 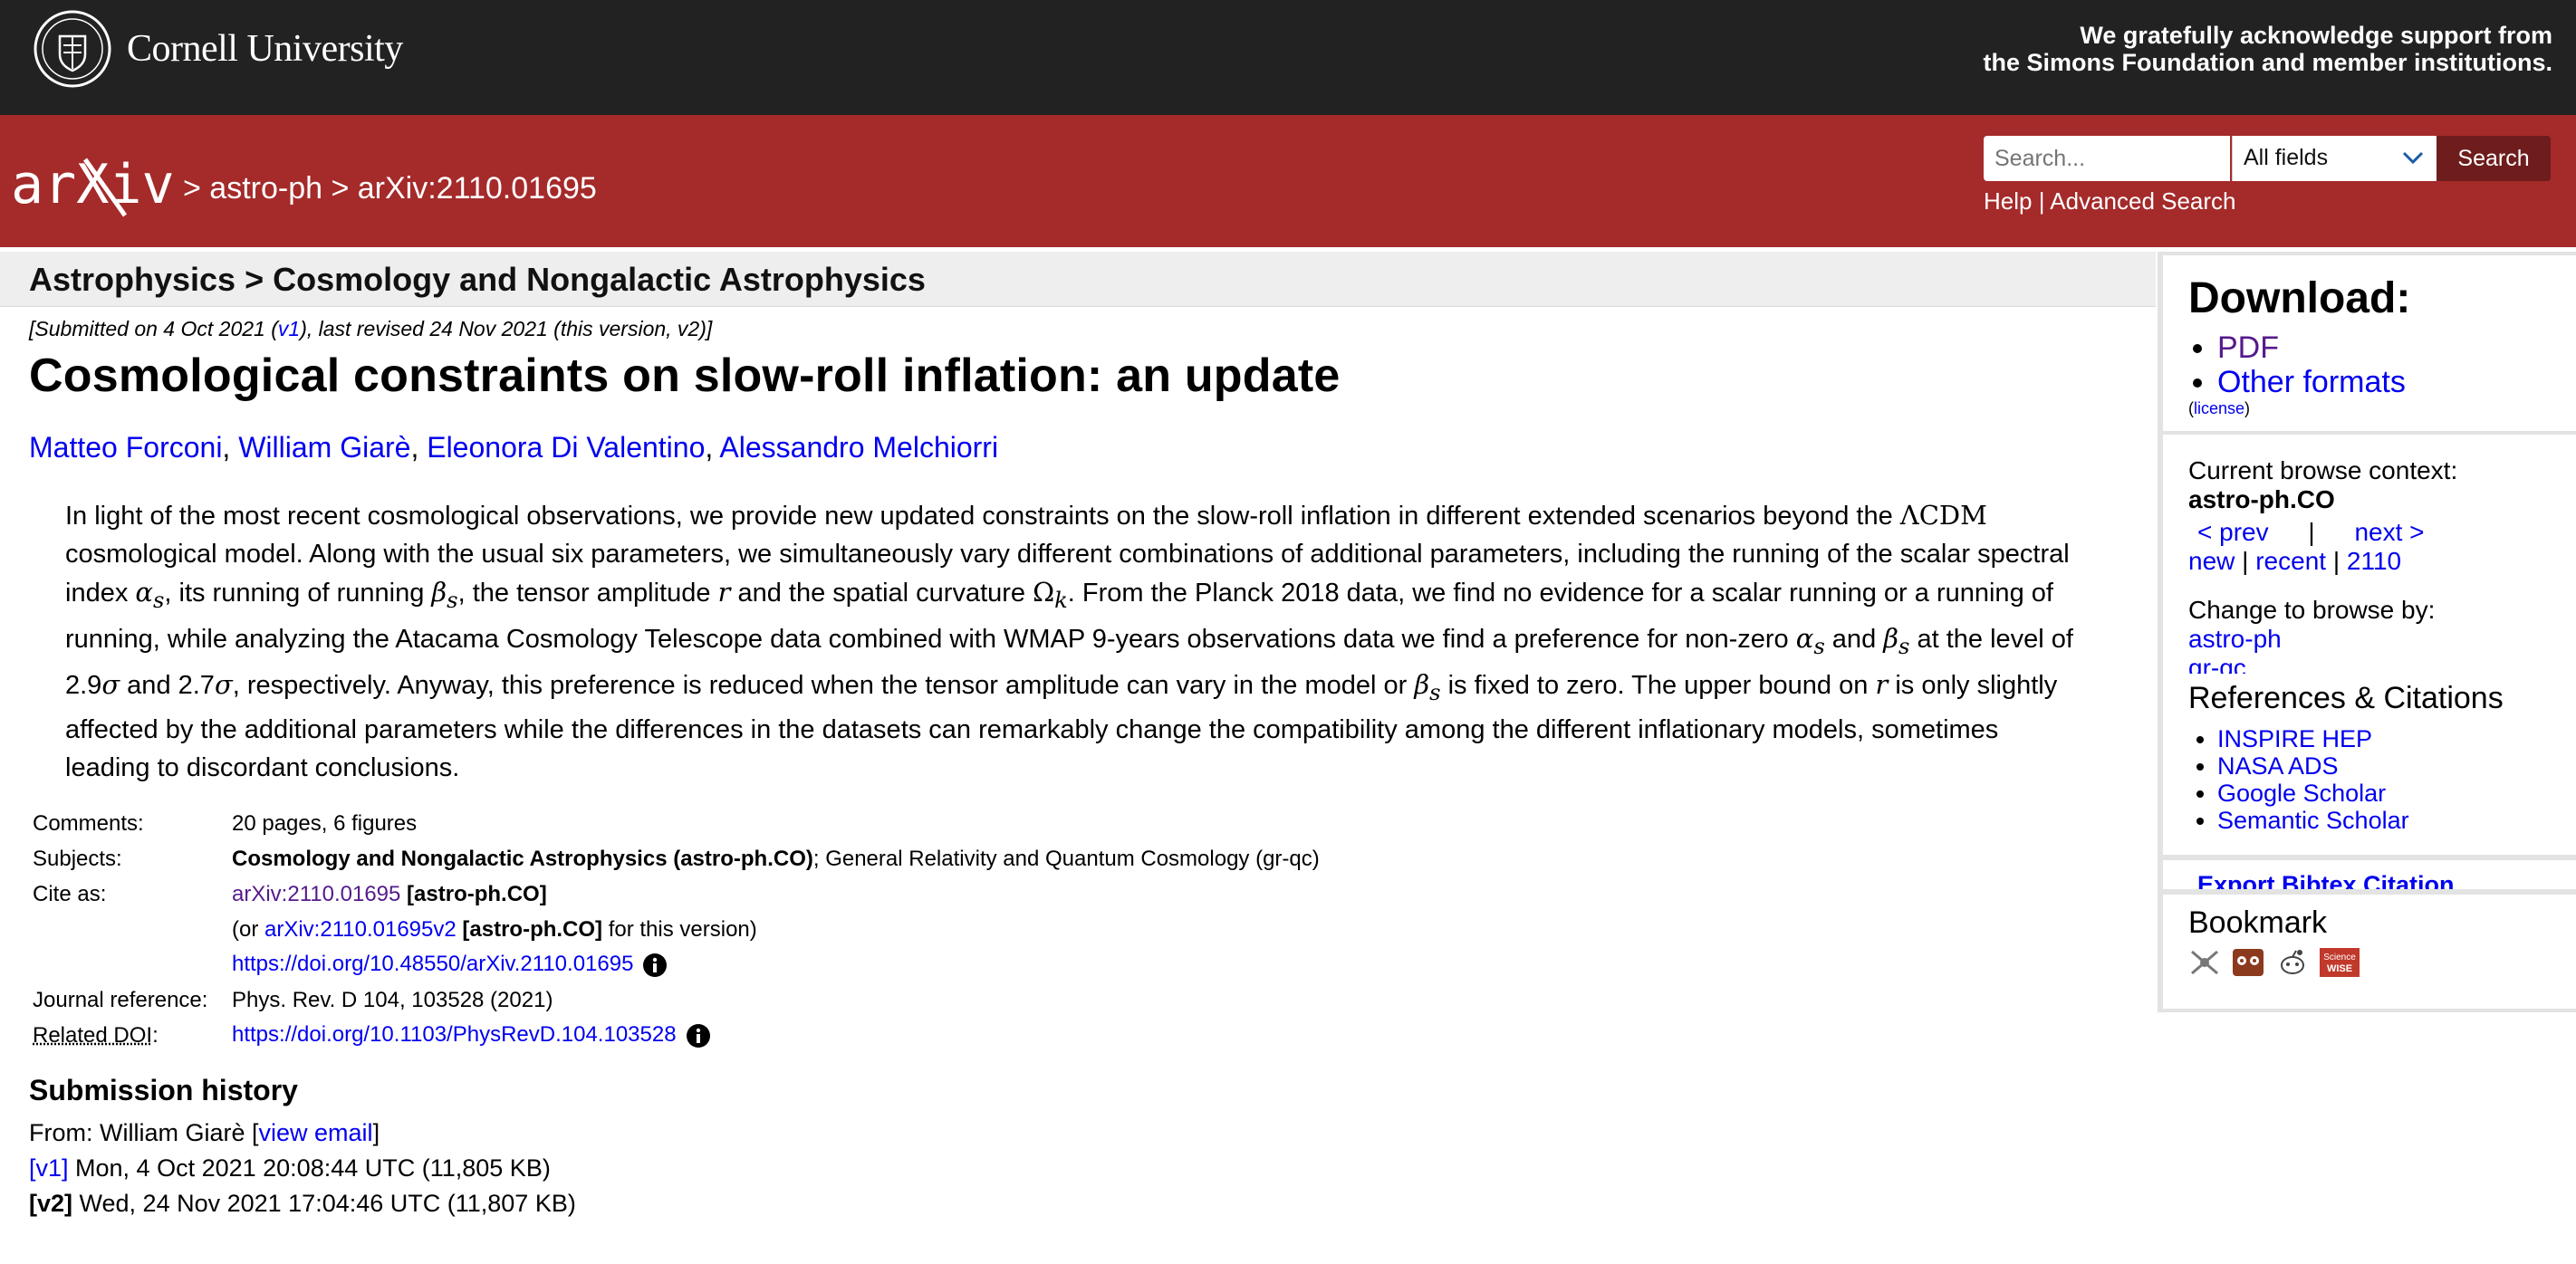 What do you see at coordinates (2413, 158) in the screenshot?
I see `chevron-down-icon` at bounding box center [2413, 158].